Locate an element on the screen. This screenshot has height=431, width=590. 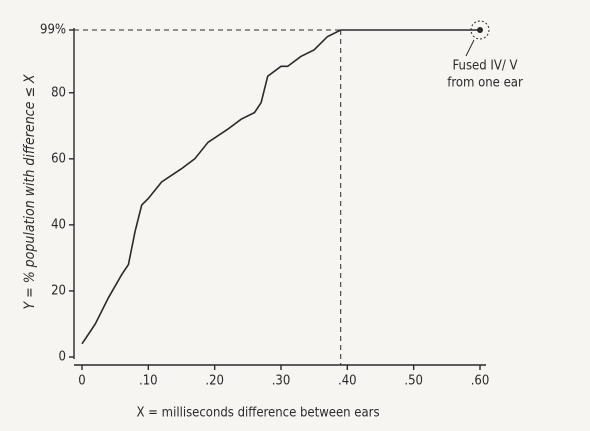
annotation: Fused IV/ V is located at coordinates (485, 66).